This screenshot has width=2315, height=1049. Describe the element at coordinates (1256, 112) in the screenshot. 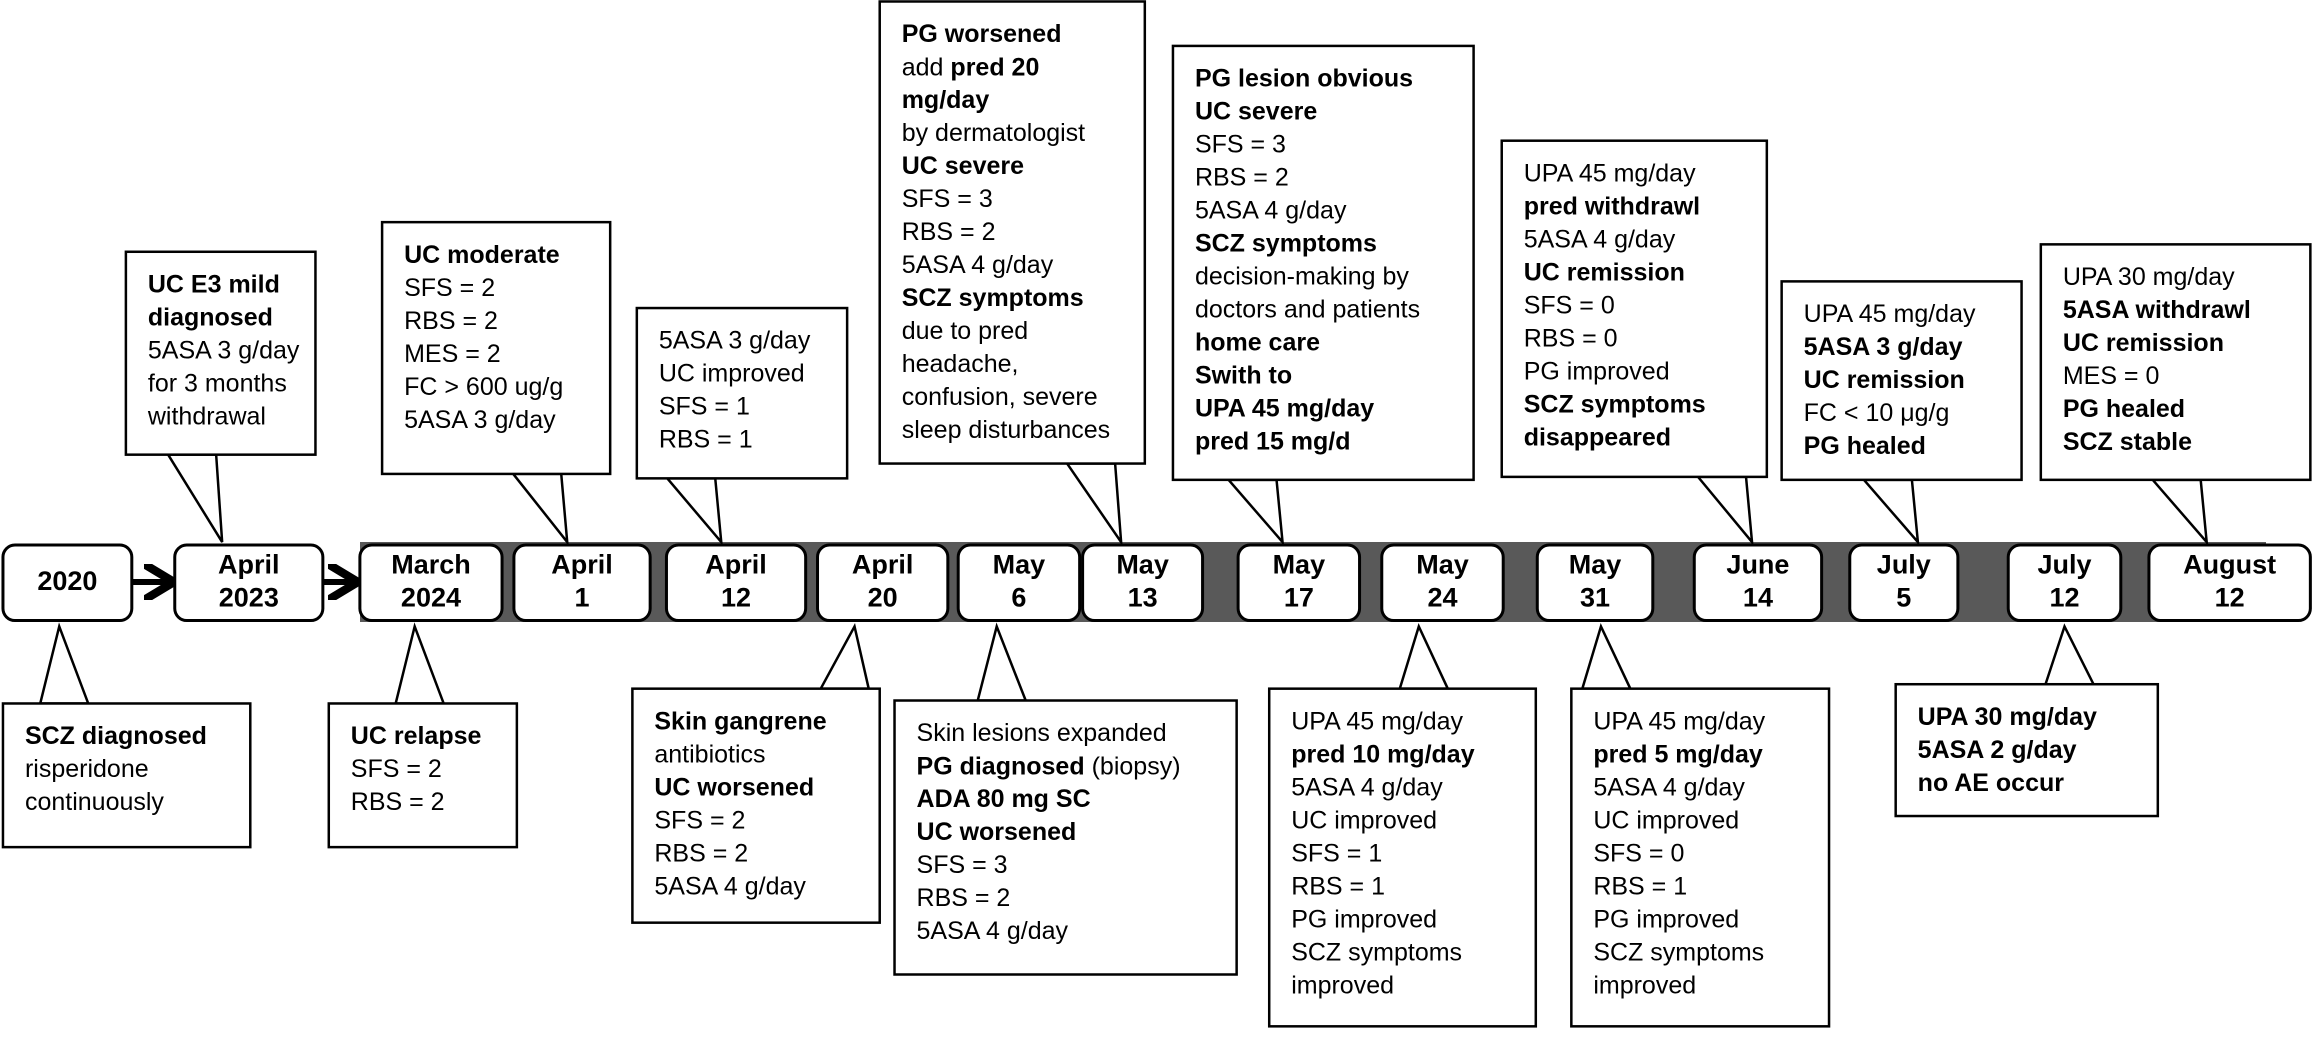

I see `callout-line: UC severe` at that location.